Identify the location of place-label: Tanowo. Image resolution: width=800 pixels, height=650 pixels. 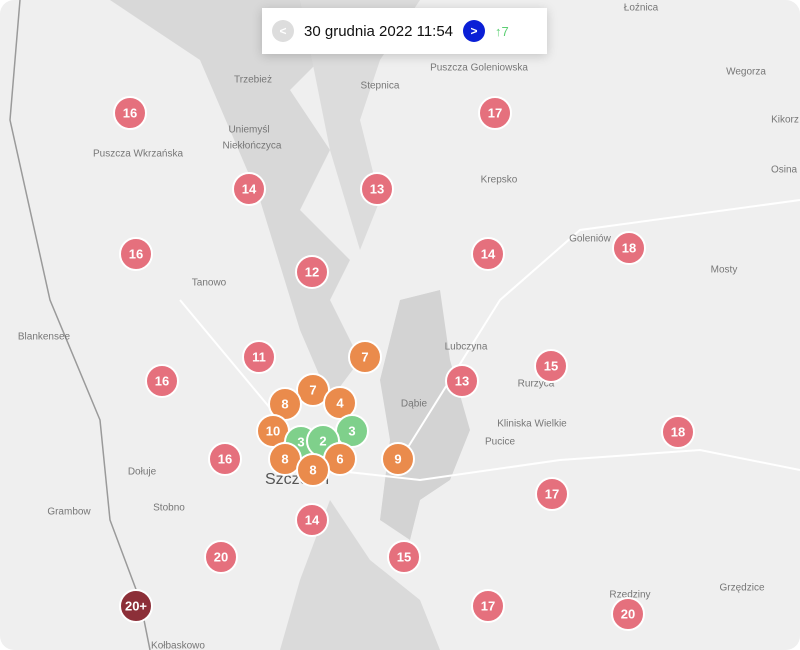
(209, 283).